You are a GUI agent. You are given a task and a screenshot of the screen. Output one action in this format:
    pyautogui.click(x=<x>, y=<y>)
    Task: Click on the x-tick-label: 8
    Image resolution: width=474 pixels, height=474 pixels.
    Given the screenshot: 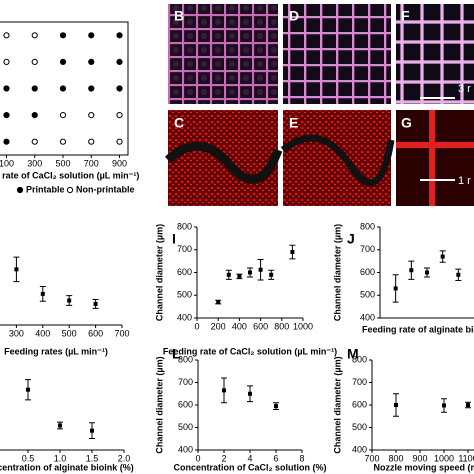 What is the action you would take?
    pyautogui.click(x=301, y=458)
    